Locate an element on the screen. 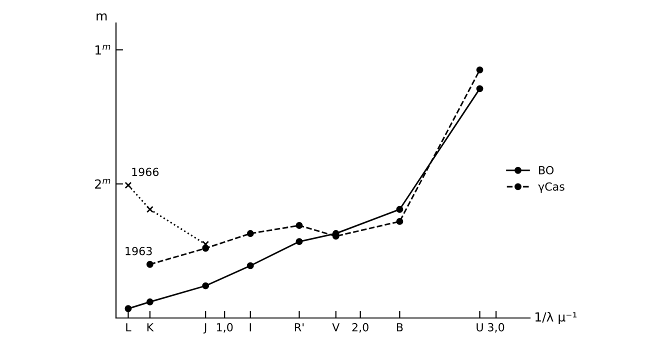 This screenshot has height=342, width=665. y-tick-label: 2$^{m}$ is located at coordinates (102, 183).